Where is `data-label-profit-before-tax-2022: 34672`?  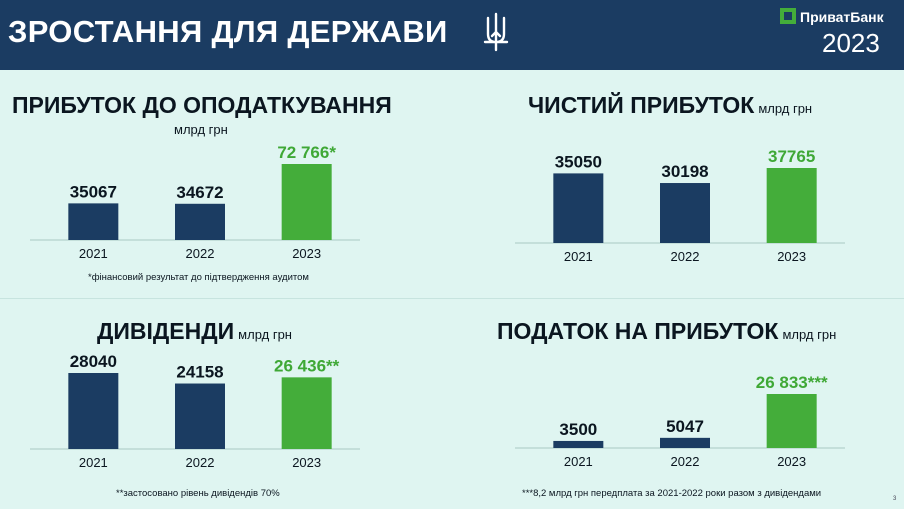
data-label-profit-before-tax-2022: 34672 is located at coordinates (199, 192).